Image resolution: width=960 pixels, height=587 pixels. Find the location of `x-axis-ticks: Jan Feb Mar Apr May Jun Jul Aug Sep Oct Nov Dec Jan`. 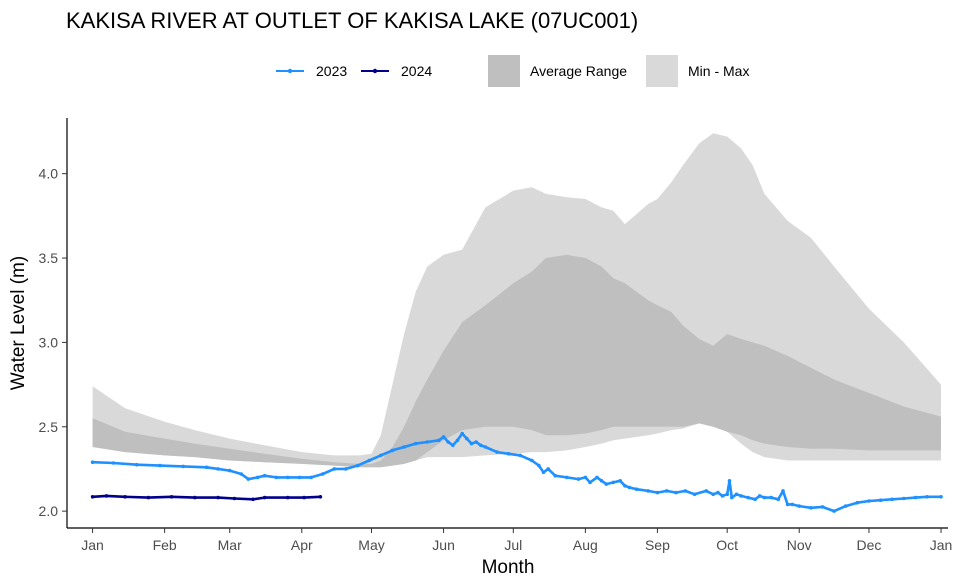

x-axis-ticks: Jan Feb Mar Apr May Jun Jul Aug Sep Oct Nov Dec Jan is located at coordinates (516, 540).